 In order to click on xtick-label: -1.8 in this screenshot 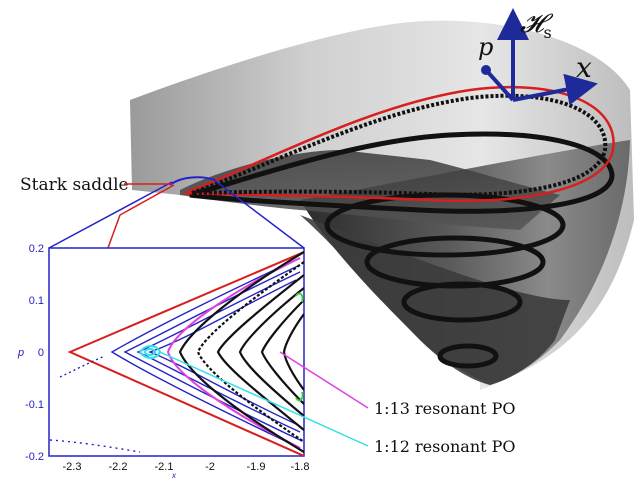, I will do `click(300, 467)`.